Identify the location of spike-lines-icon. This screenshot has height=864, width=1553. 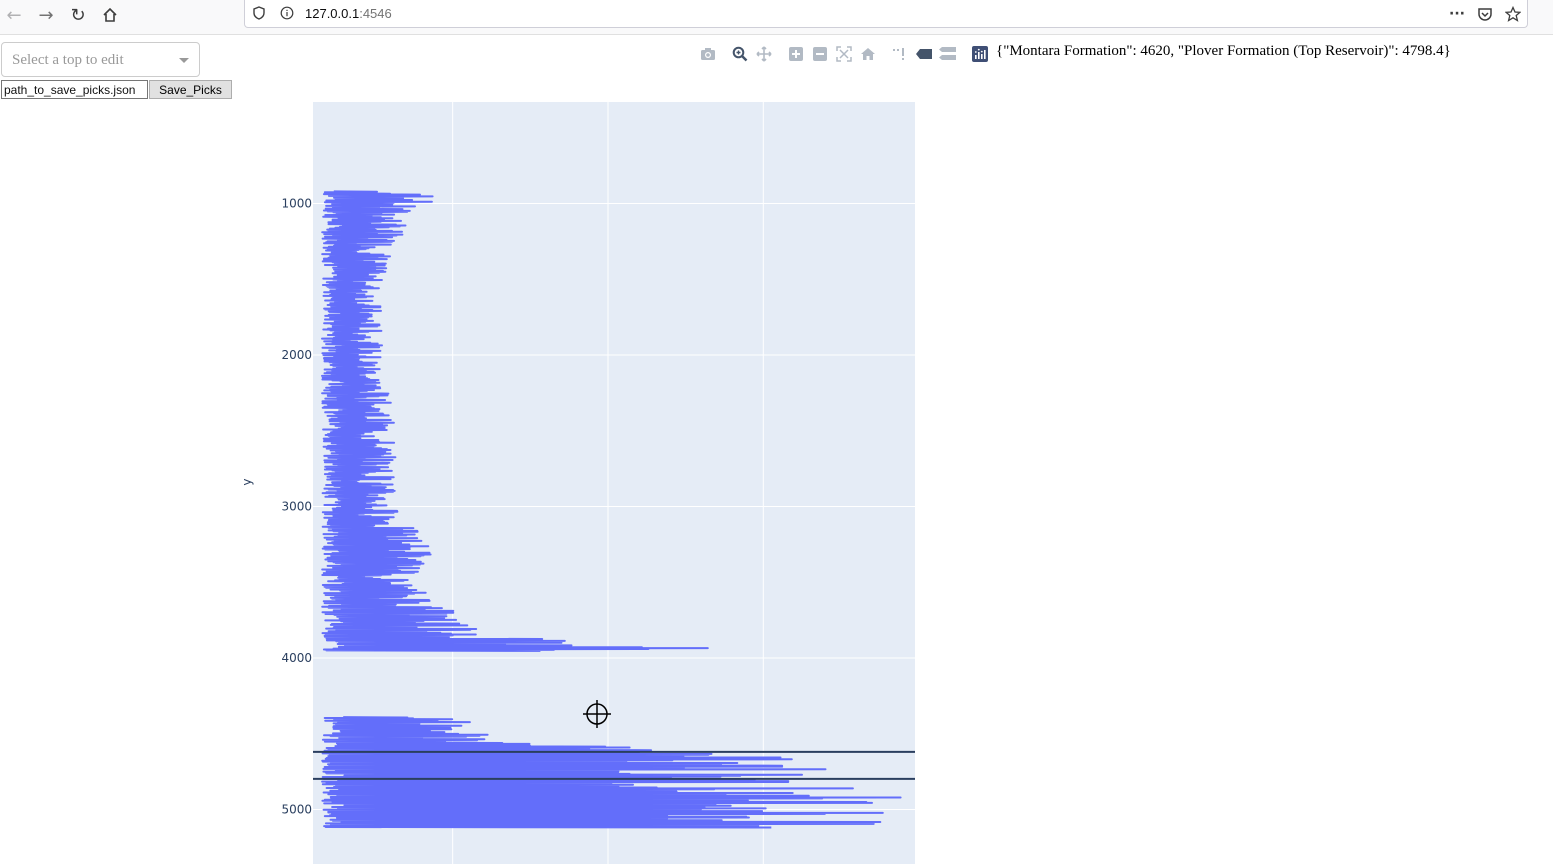
(900, 54).